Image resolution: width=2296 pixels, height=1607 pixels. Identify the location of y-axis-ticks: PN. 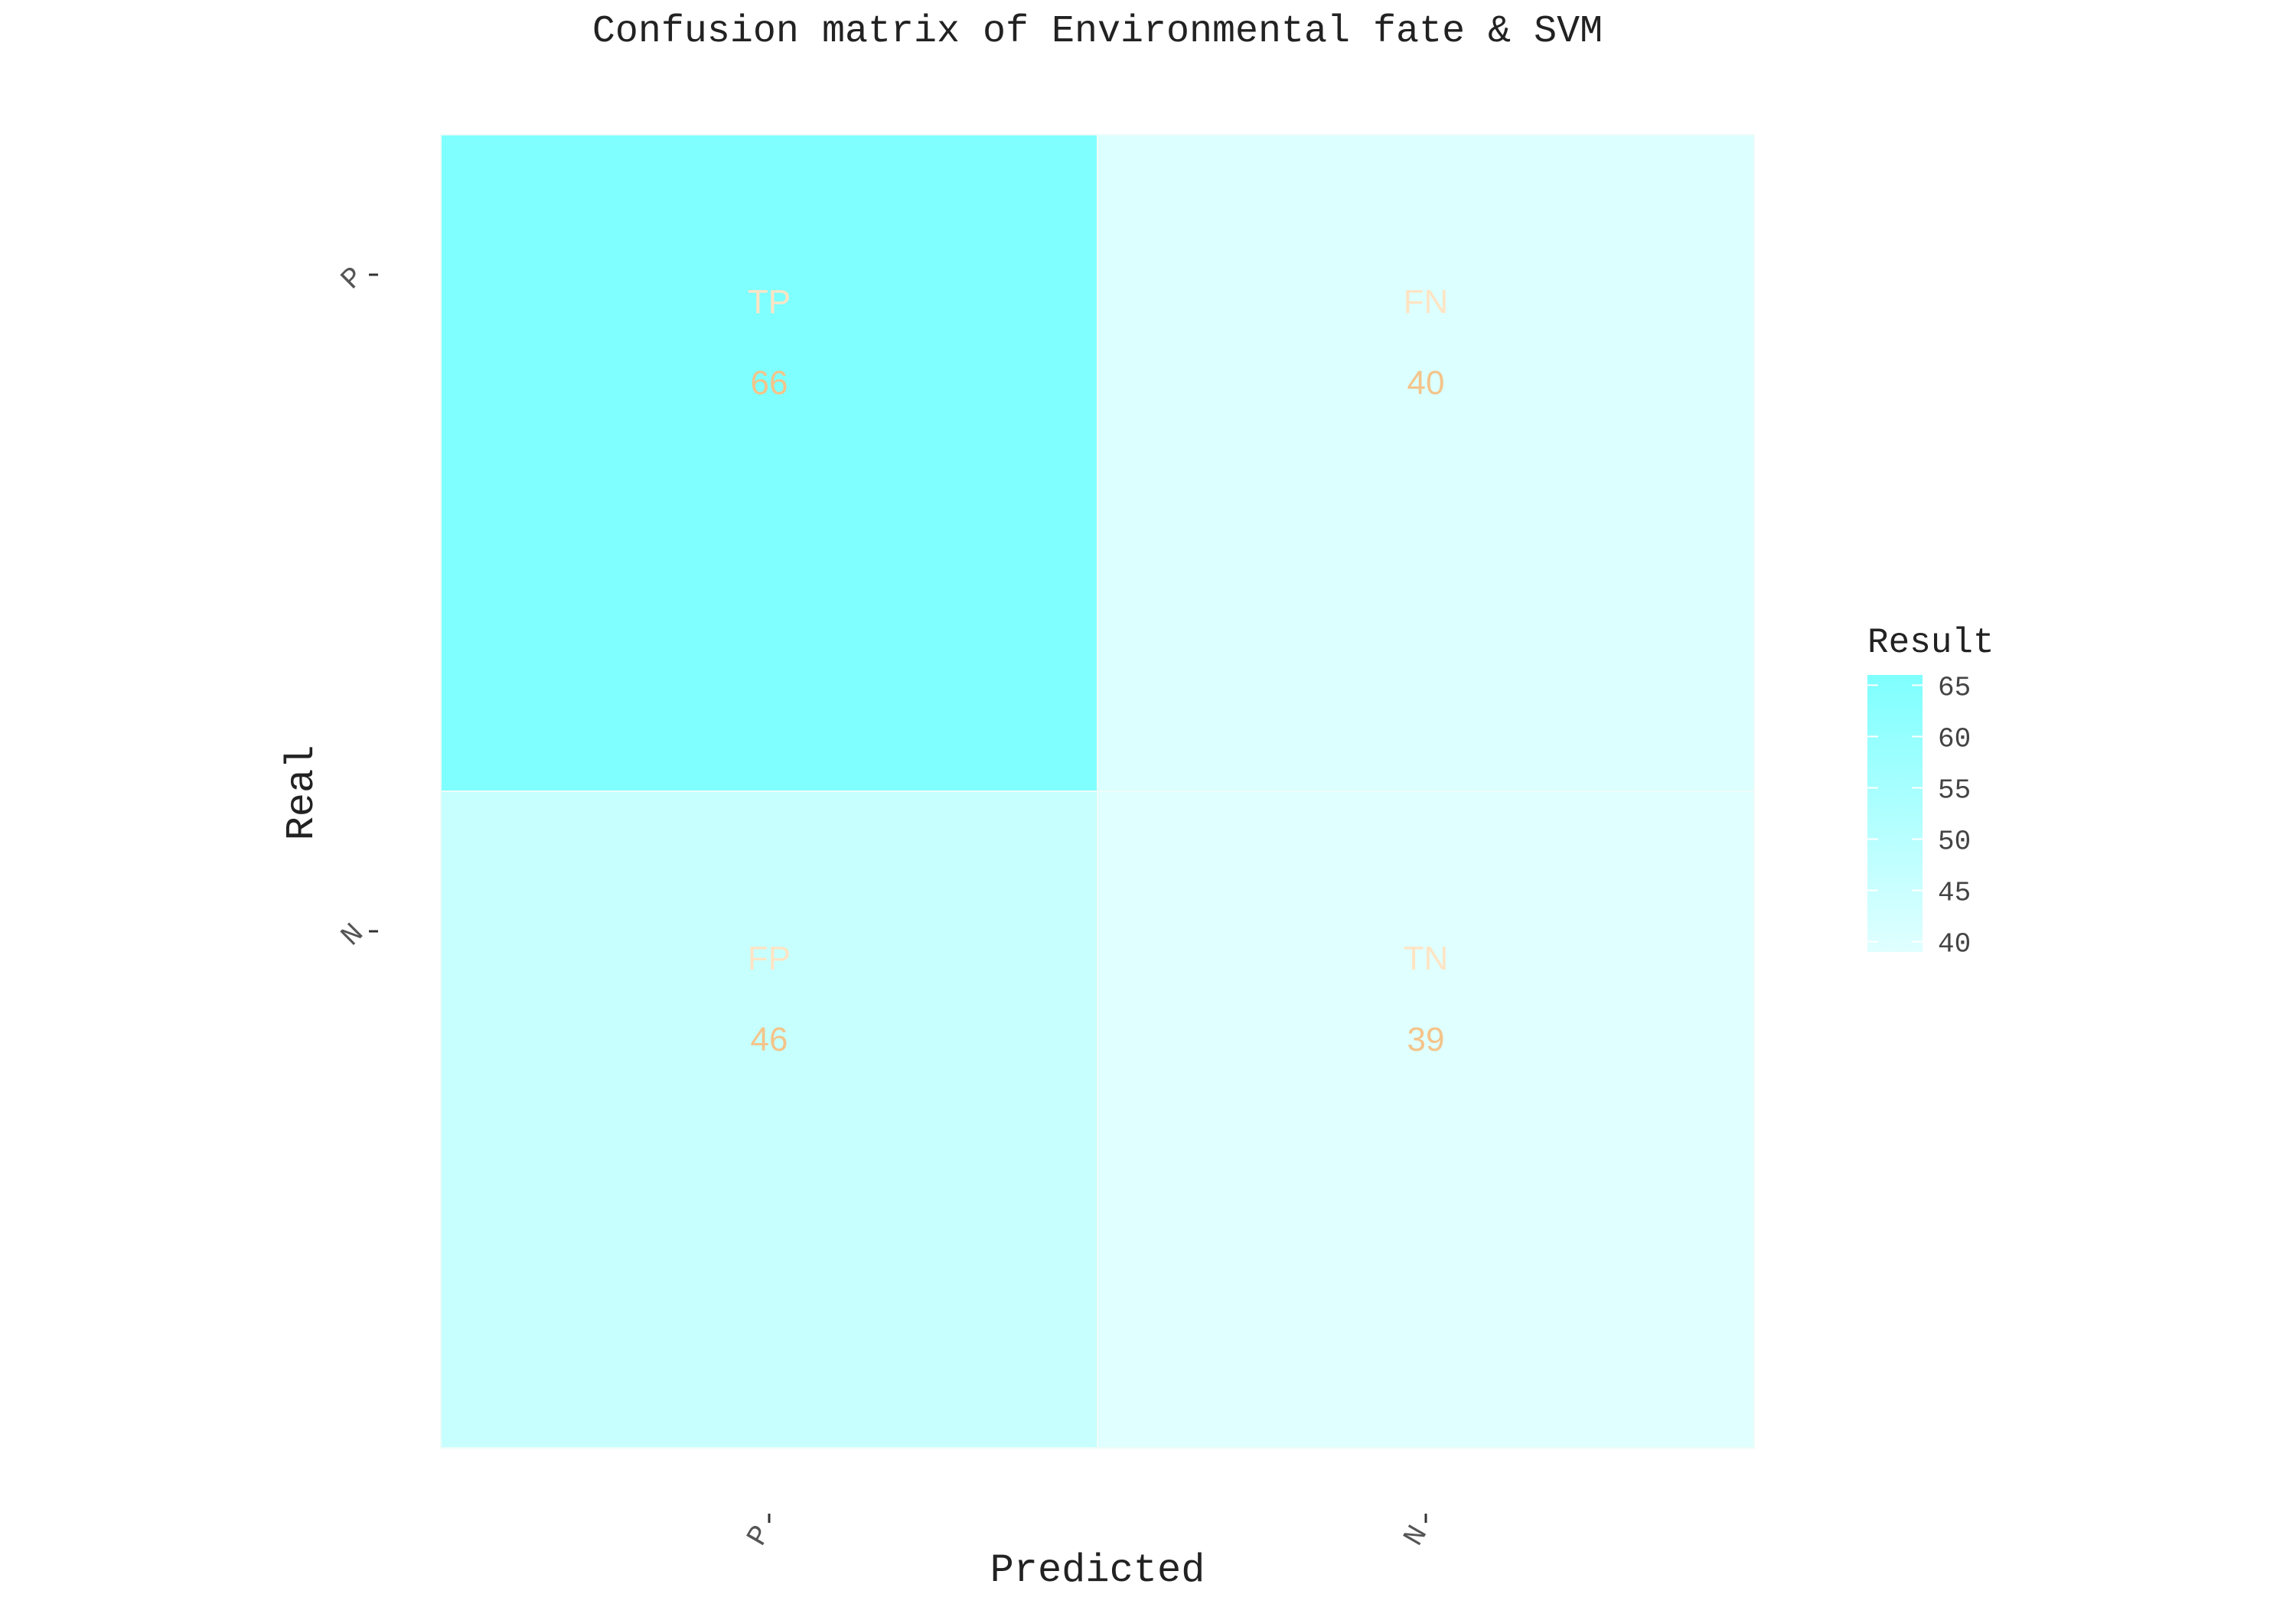
(356, 607).